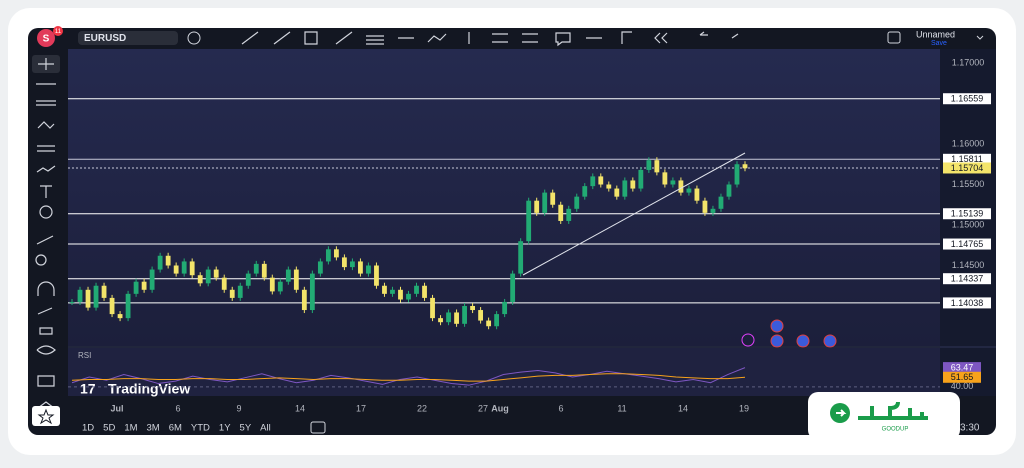 This screenshot has height=468, width=1024. I want to click on x-tick-label: Aug, so click(500, 408).